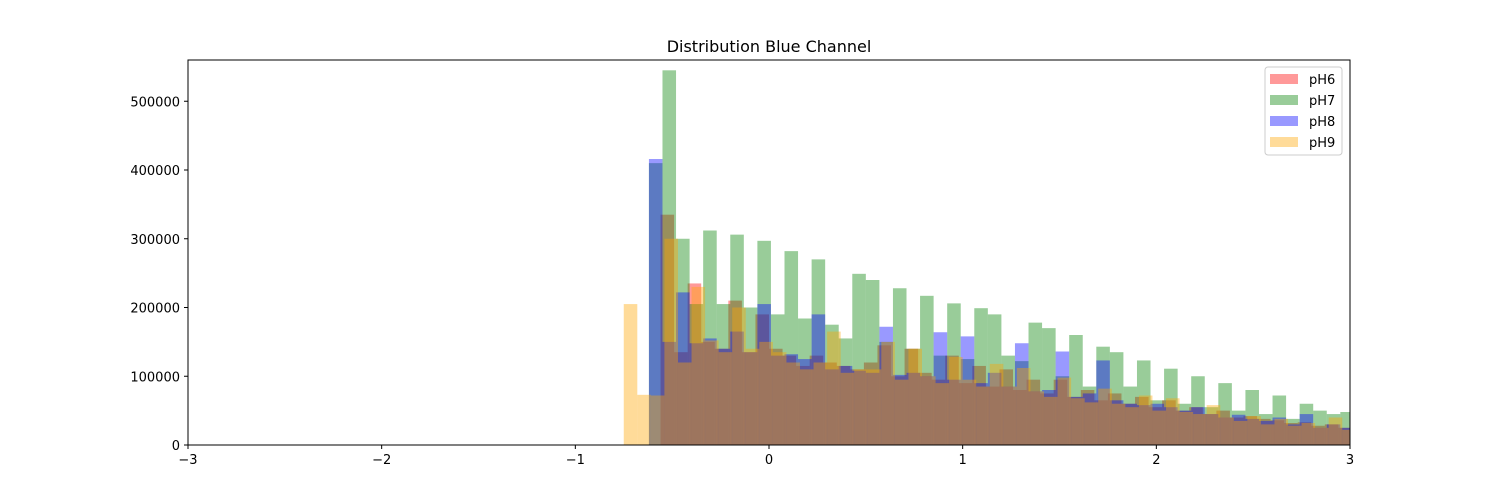 This screenshot has width=1500, height=500. What do you see at coordinates (575, 460) in the screenshot?
I see `x-tick-label: −1` at bounding box center [575, 460].